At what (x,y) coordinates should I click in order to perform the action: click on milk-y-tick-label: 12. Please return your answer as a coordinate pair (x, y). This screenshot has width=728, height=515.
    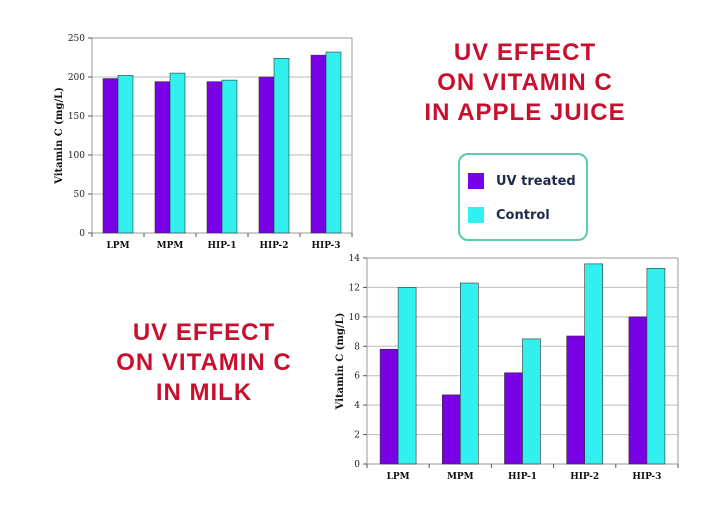
    Looking at the image, I should click on (354, 288).